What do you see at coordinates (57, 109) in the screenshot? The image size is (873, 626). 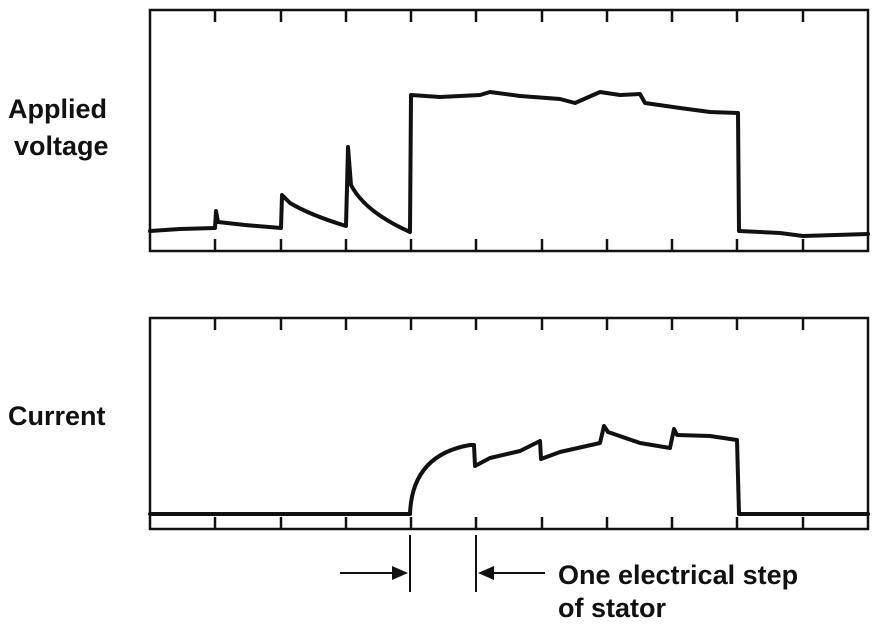 I see `label-applied: Applied` at bounding box center [57, 109].